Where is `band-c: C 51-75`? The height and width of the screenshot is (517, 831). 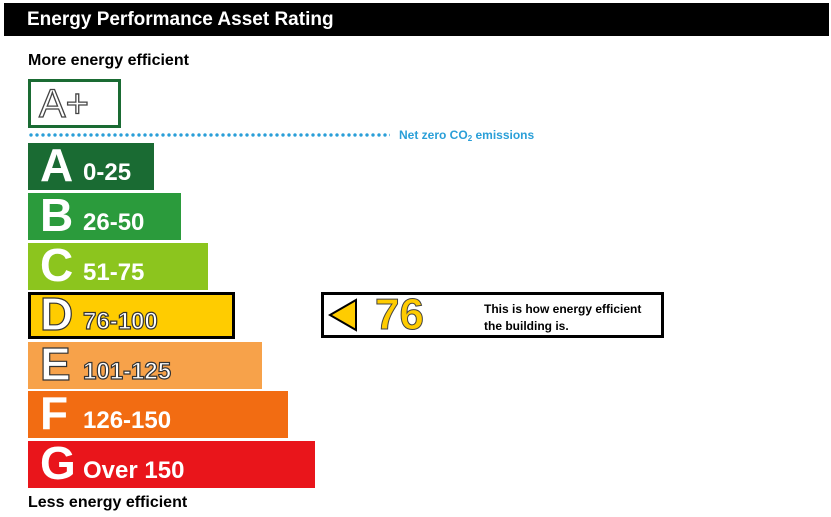 band-c: C 51-75 is located at coordinates (118, 265).